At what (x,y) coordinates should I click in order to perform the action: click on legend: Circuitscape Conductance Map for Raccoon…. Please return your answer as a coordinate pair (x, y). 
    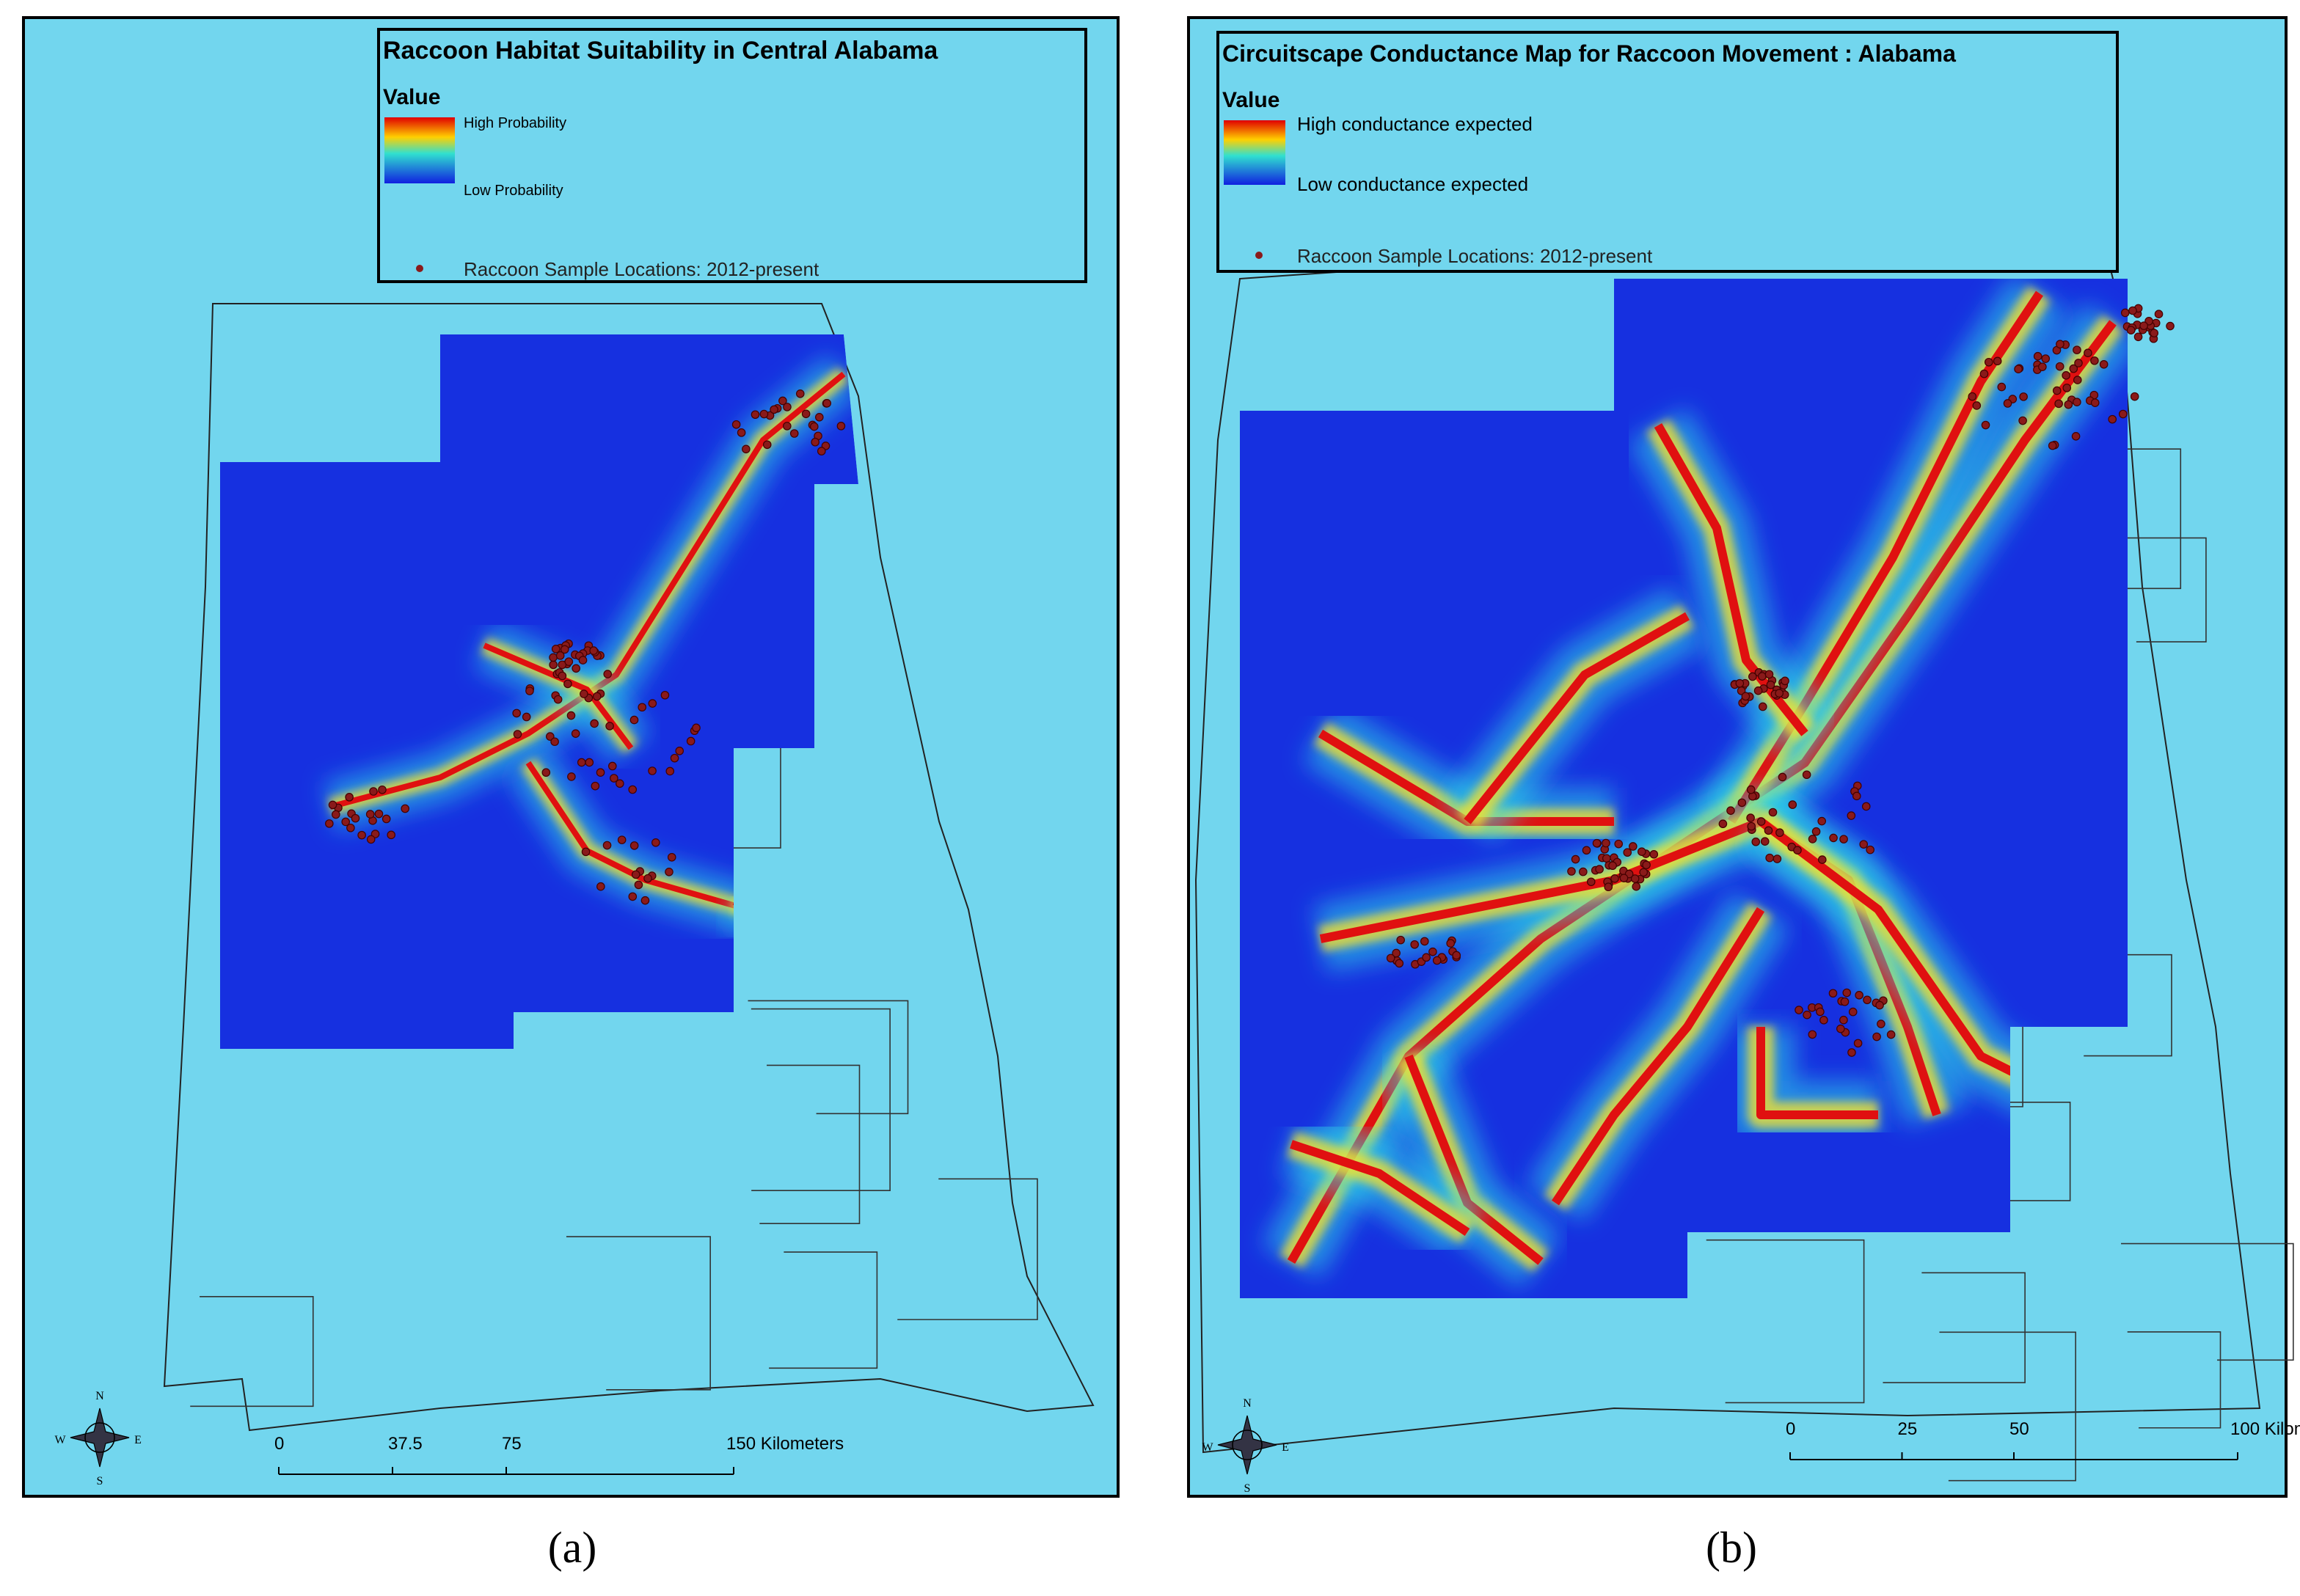
    Looking at the image, I should click on (1667, 152).